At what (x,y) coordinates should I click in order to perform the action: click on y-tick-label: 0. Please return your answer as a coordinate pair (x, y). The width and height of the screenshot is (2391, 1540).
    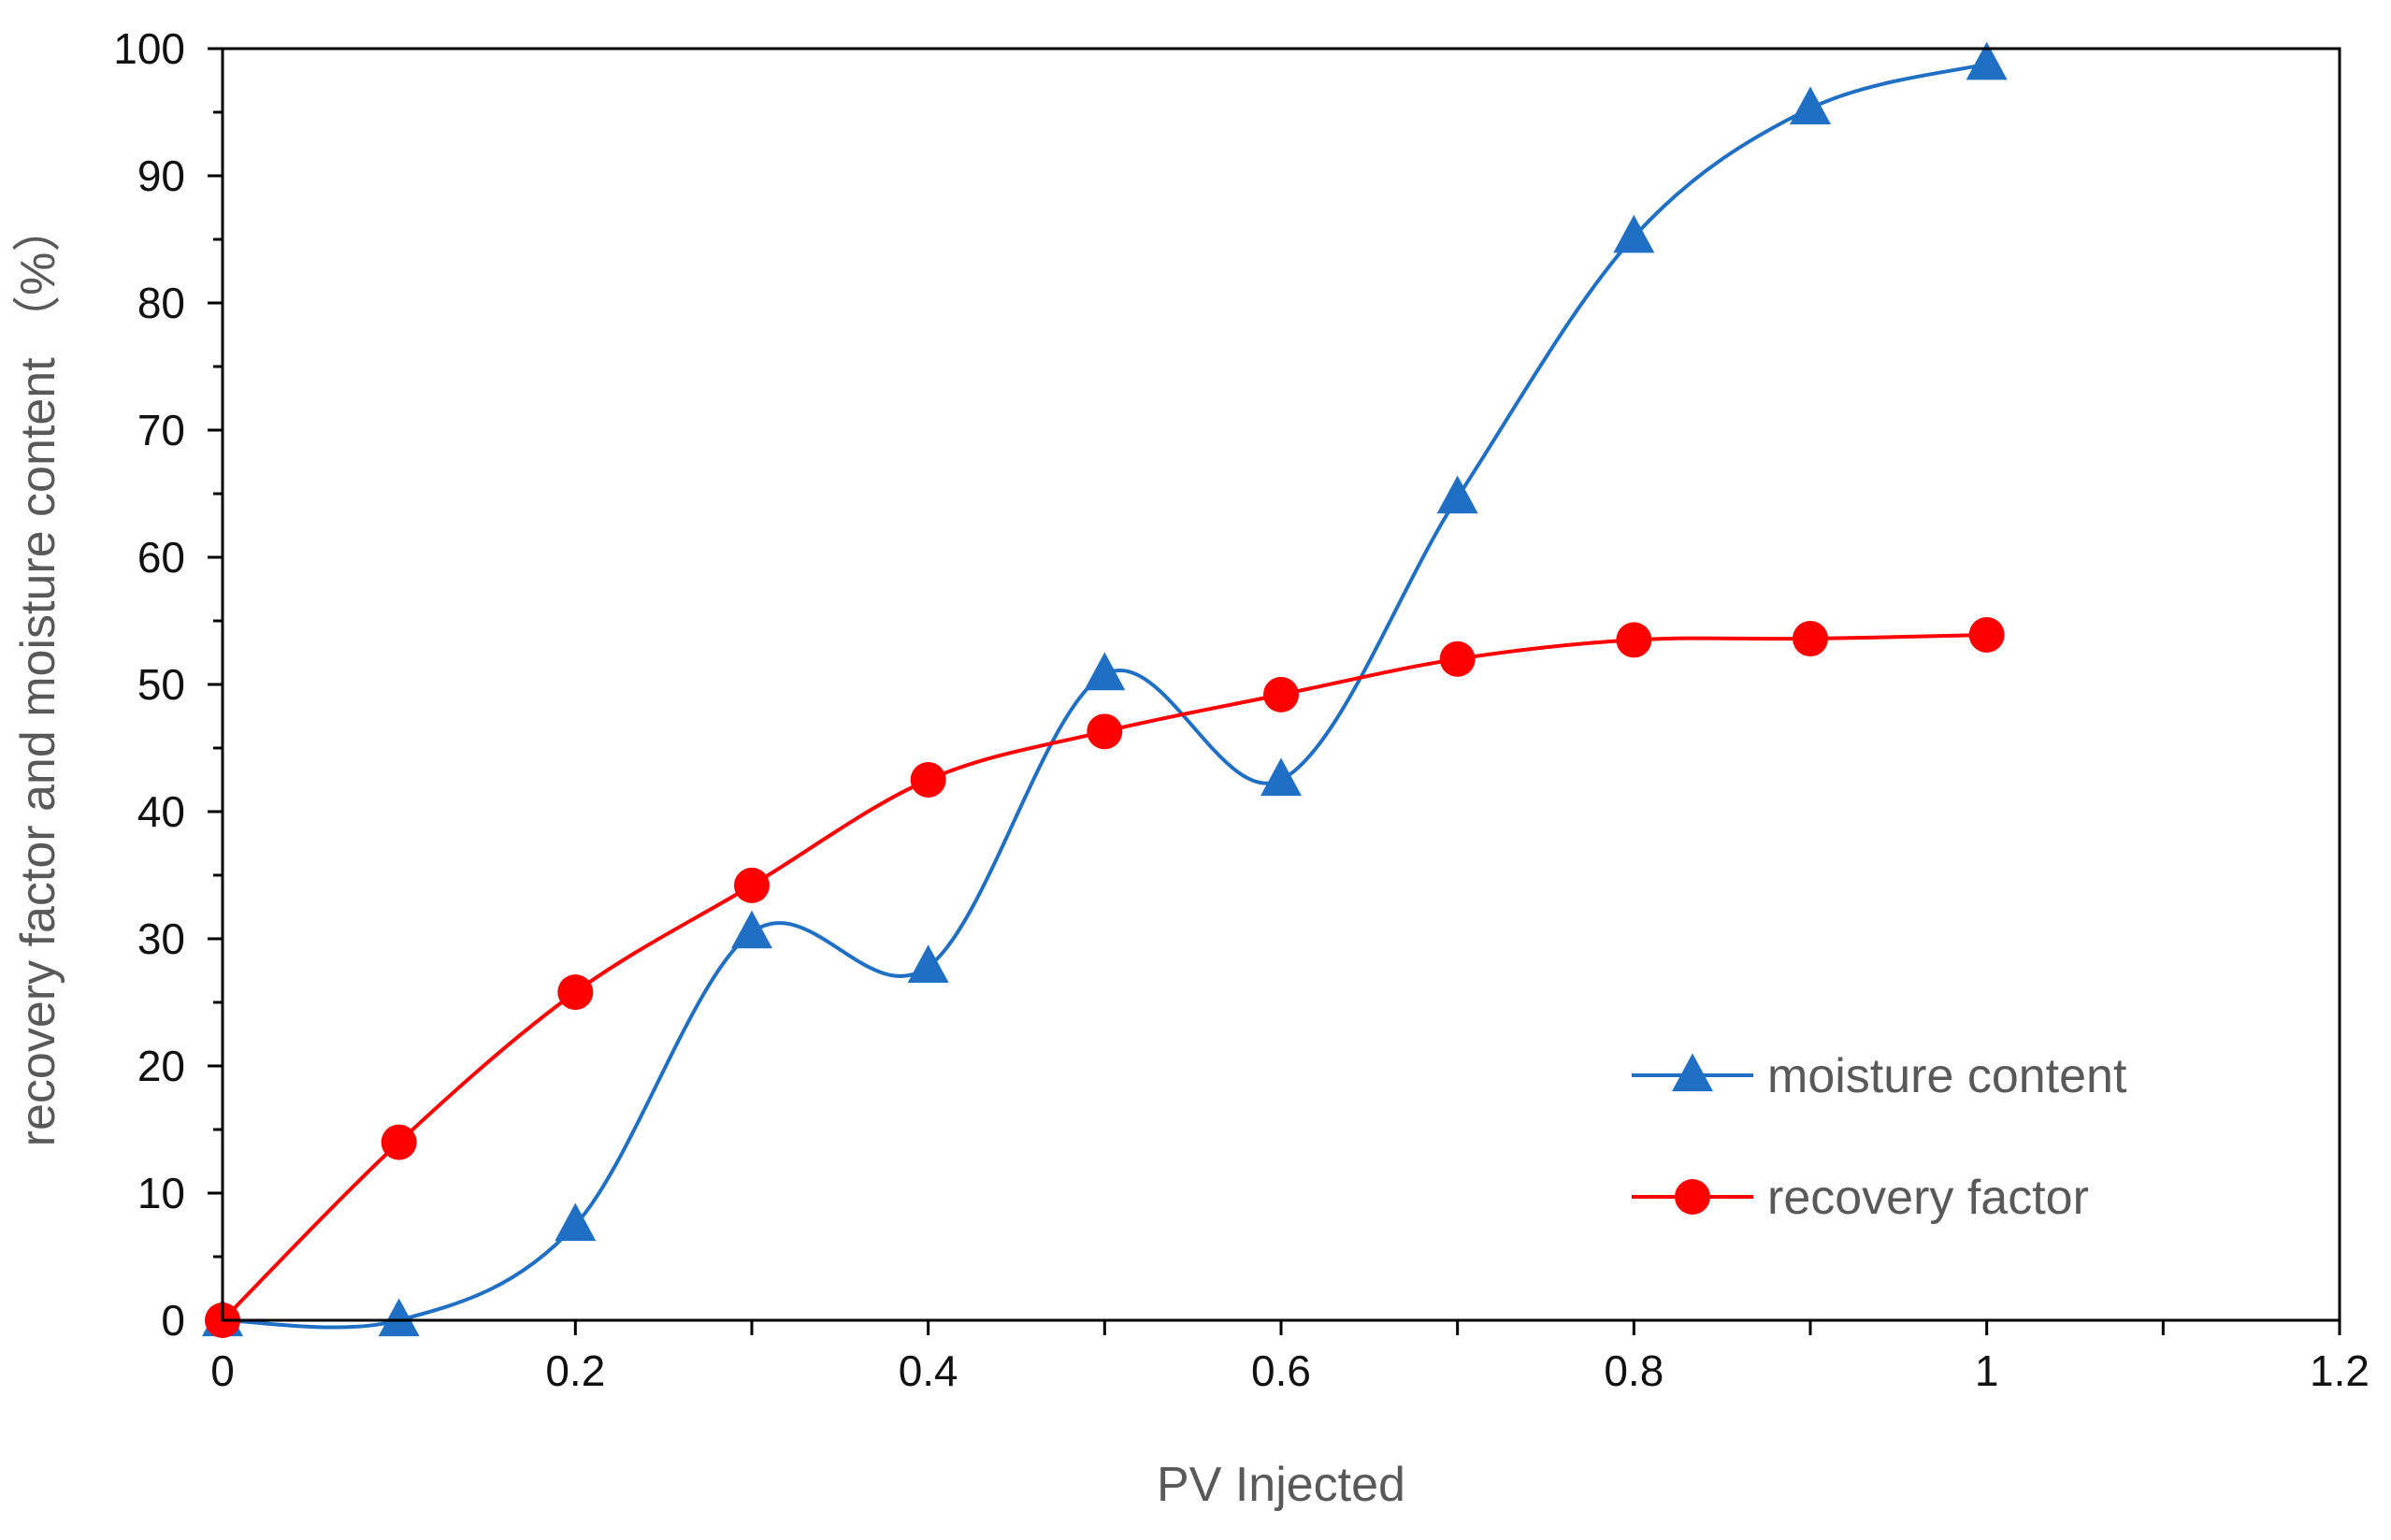
    Looking at the image, I should click on (173, 1320).